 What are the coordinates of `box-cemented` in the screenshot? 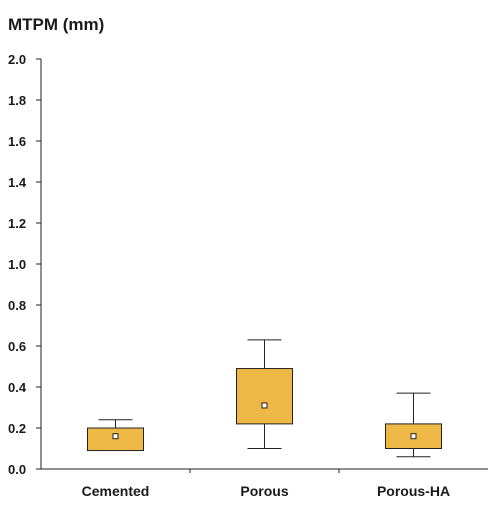 It's located at (115, 435).